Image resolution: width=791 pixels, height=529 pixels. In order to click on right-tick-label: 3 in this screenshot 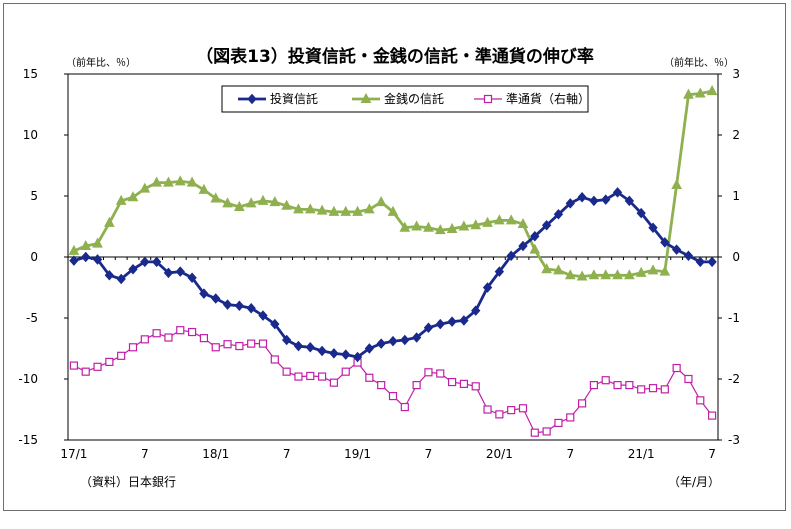, I will do `click(736, 74)`.